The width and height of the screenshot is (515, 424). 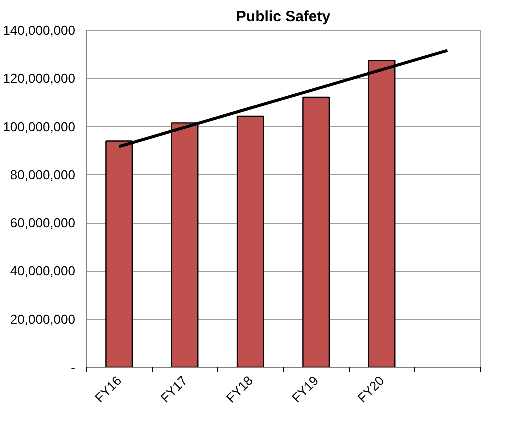 I want to click on y-tick-label: 100,000,000, so click(x=39, y=126).